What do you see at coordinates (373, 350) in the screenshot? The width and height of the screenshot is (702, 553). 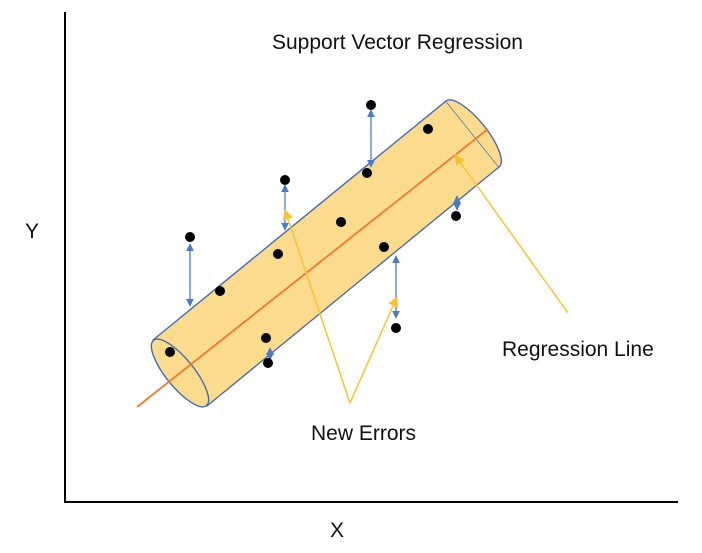 I see `new-errors-callout-right` at bounding box center [373, 350].